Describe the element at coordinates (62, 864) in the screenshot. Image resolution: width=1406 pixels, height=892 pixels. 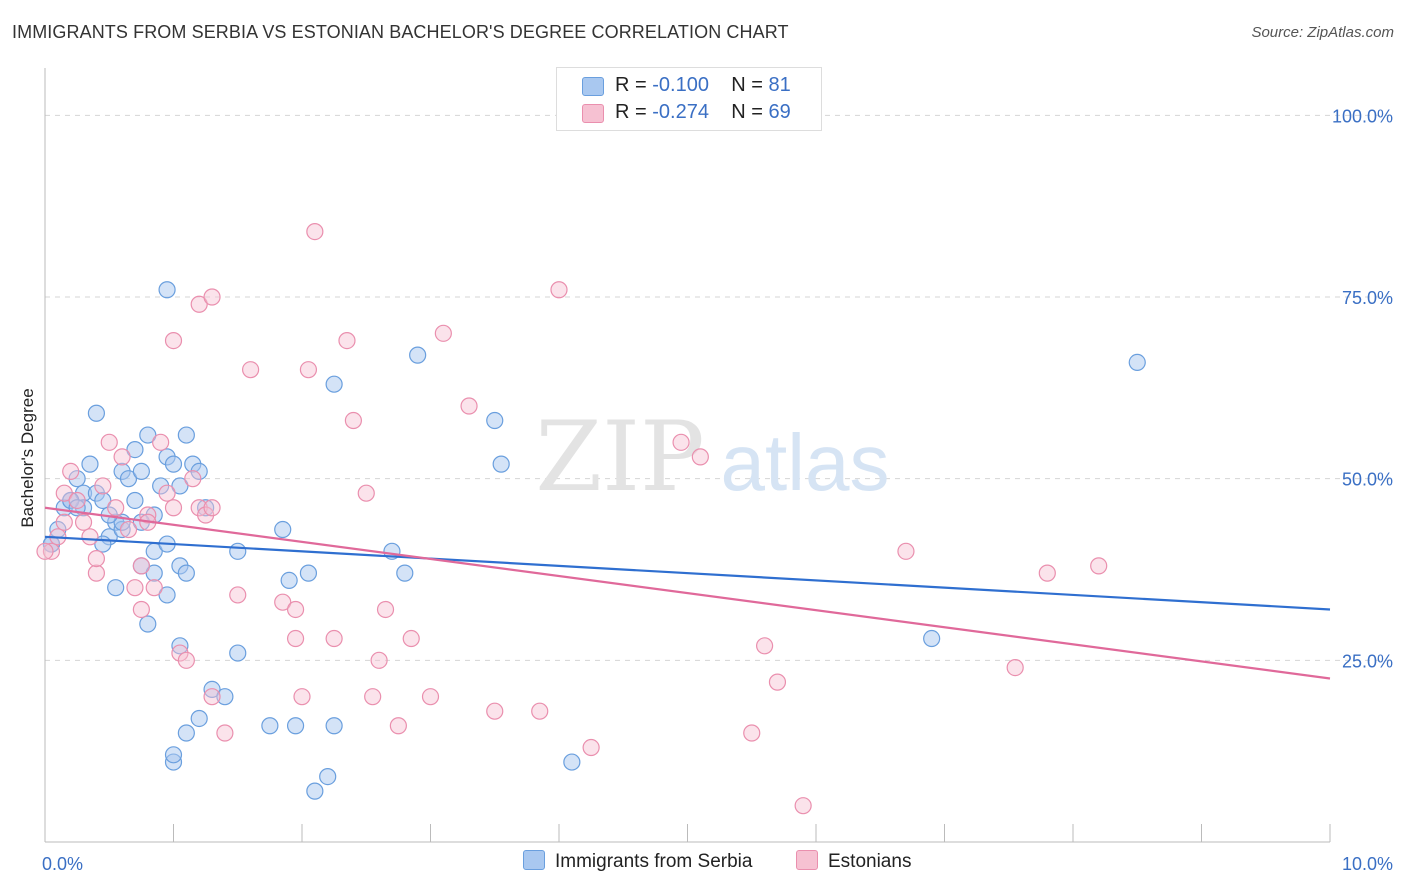
I see `x-tick-label: 0.0%` at that location.